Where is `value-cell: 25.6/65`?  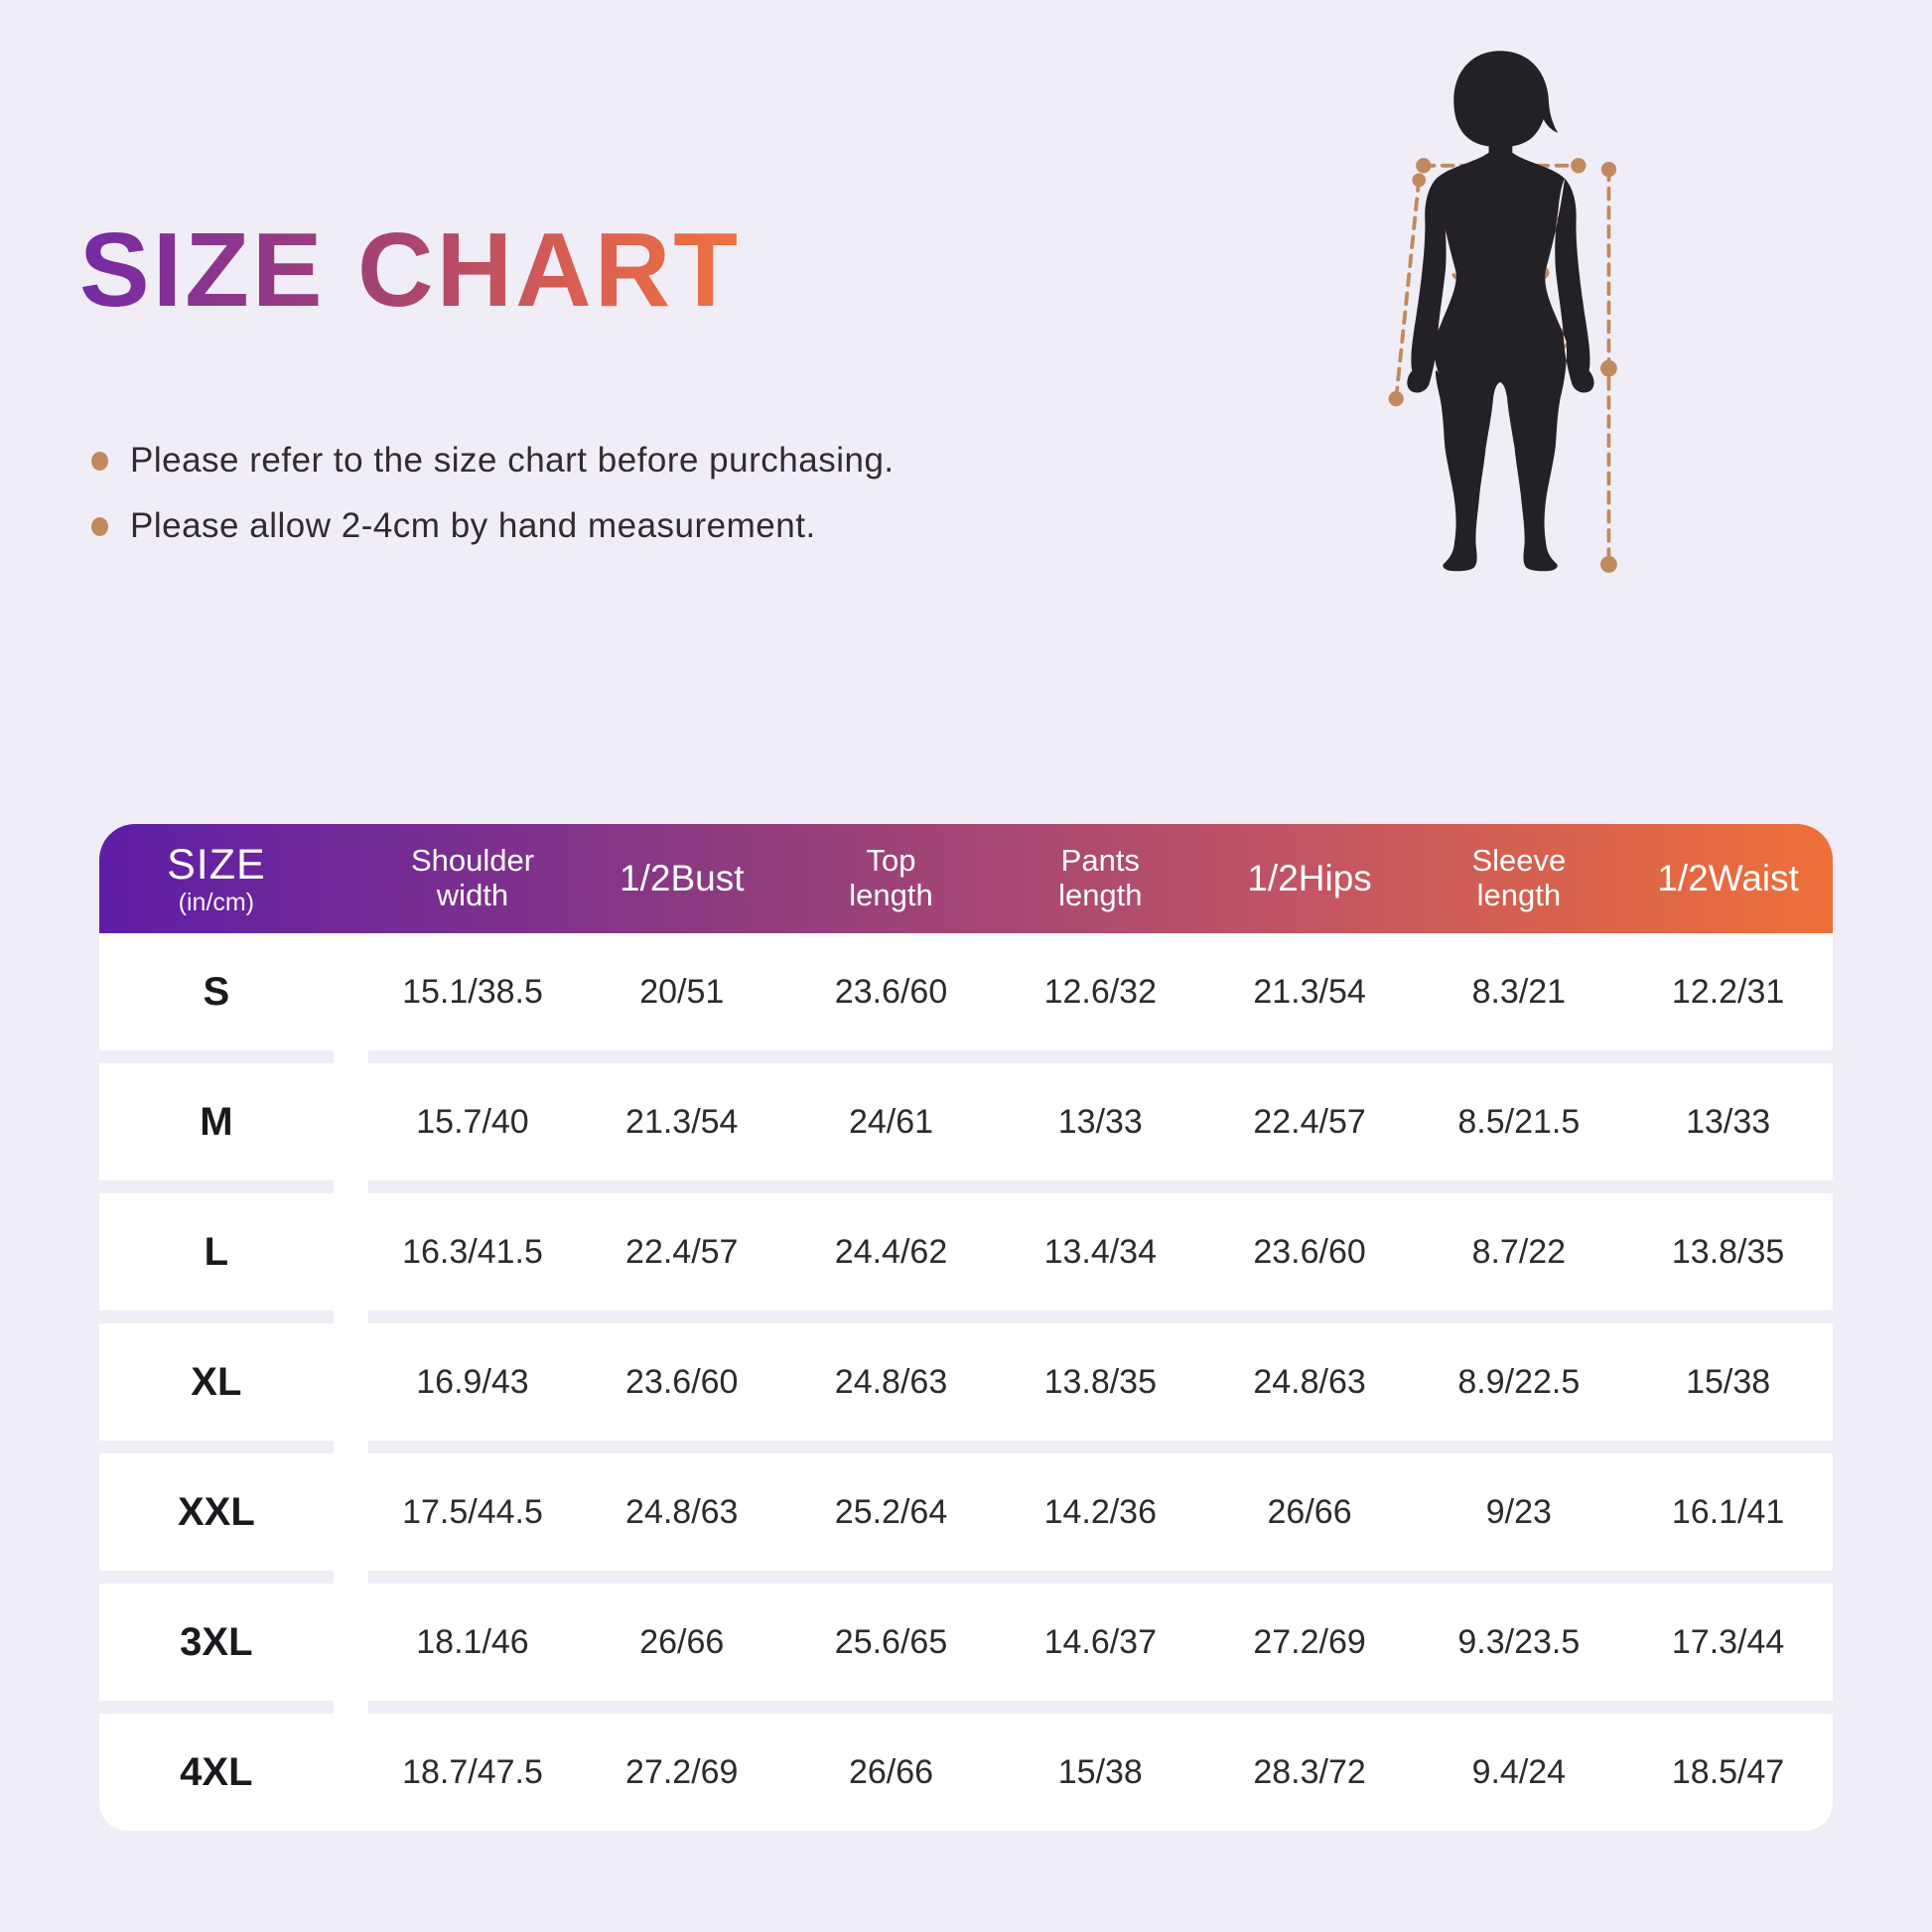 value-cell: 25.6/65 is located at coordinates (891, 1642).